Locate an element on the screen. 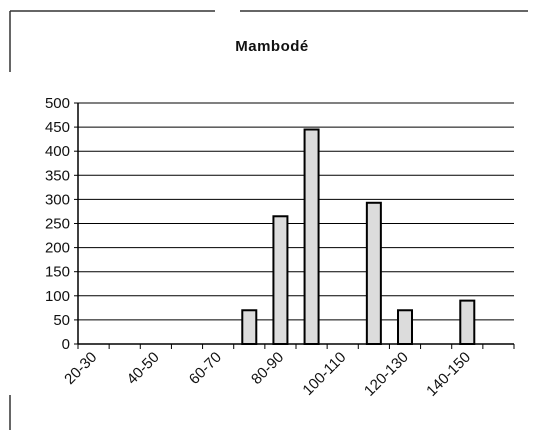  y-tick-label: 0 is located at coordinates (66, 344).